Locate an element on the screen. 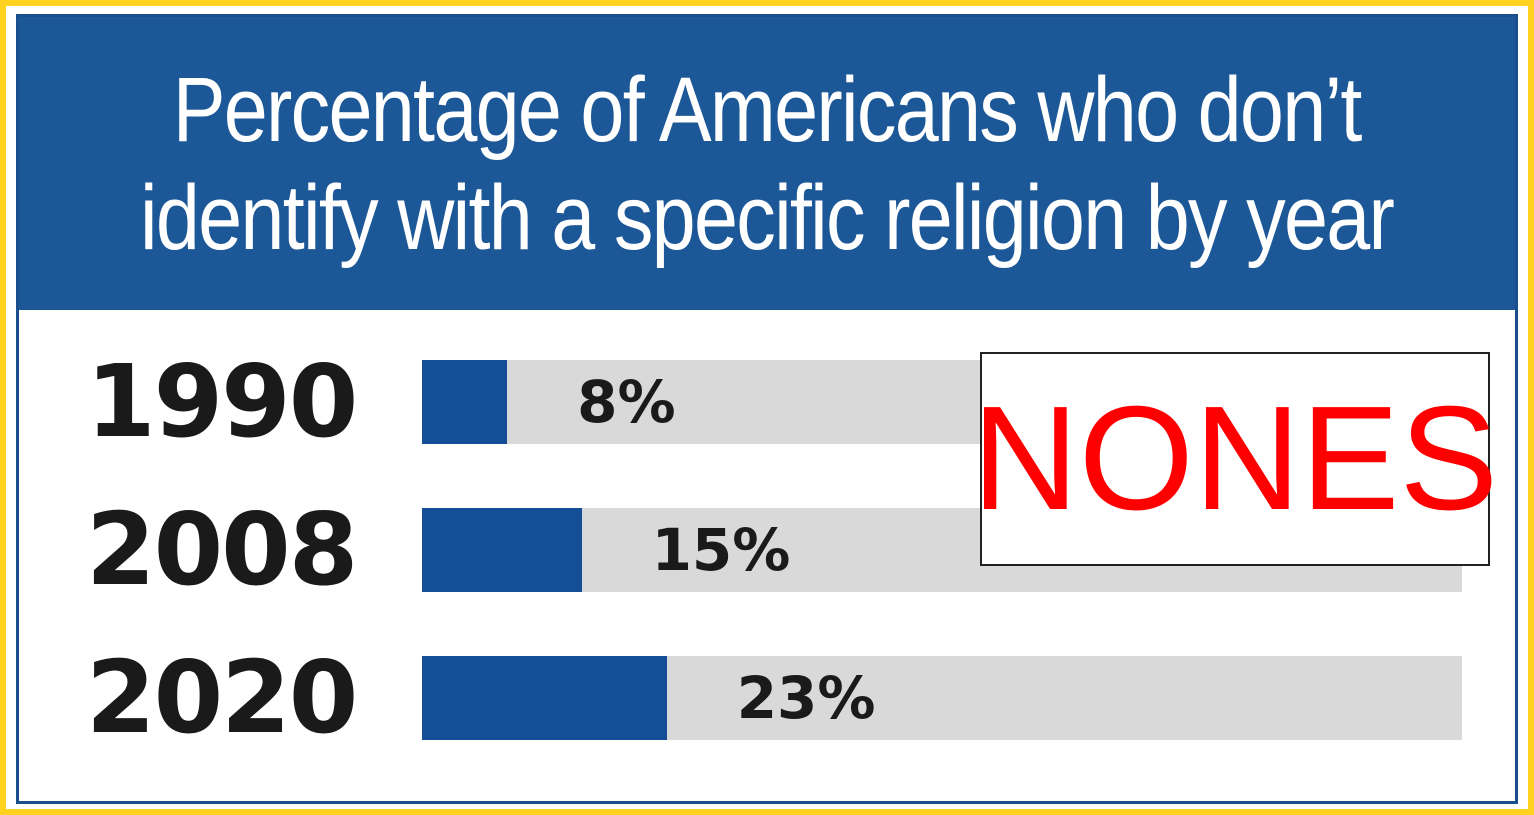 The image size is (1534, 815). bar-1990 is located at coordinates (465, 402).